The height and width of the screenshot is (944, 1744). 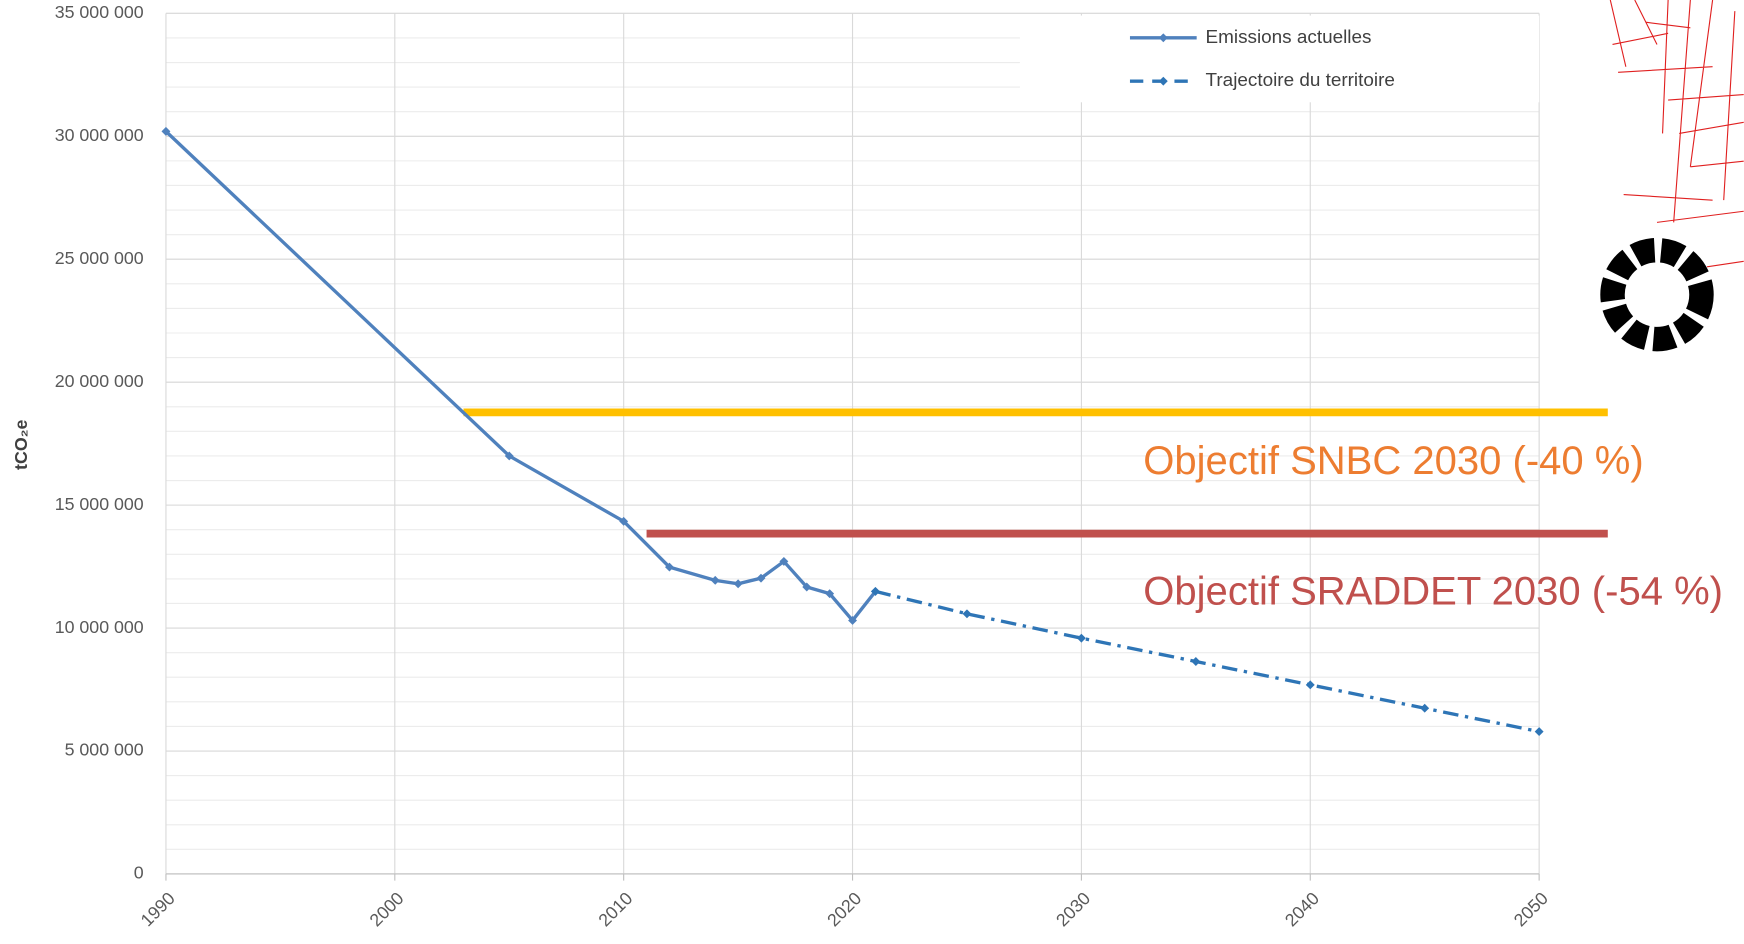 What do you see at coordinates (1676, 134) in the screenshot?
I see `decoration` at bounding box center [1676, 134].